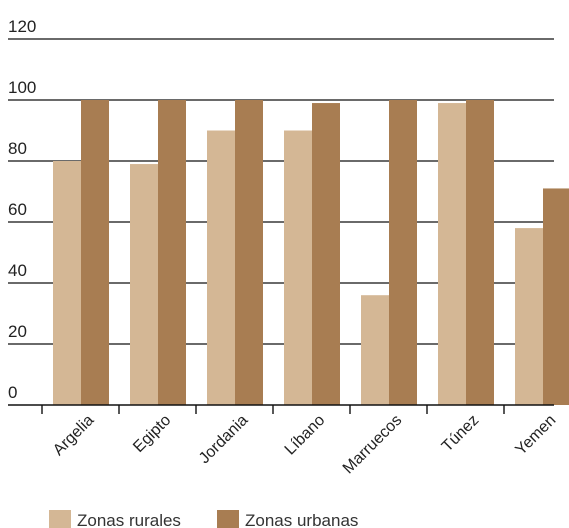 This screenshot has height=528, width=569. Describe the element at coordinates (144, 284) in the screenshot. I see `bar-Egipto-Zonas rurales` at that location.